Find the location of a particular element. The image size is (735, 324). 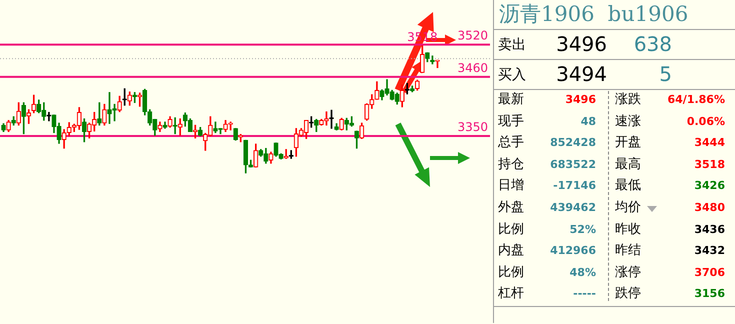

text: 总手 is located at coordinates (511, 143).